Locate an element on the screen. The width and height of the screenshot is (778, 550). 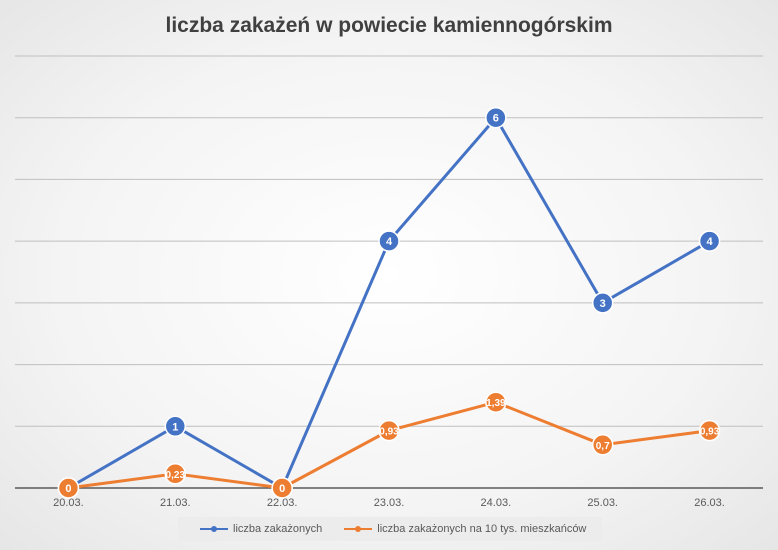
data-label-series-1: 6 is located at coordinates (496, 119).